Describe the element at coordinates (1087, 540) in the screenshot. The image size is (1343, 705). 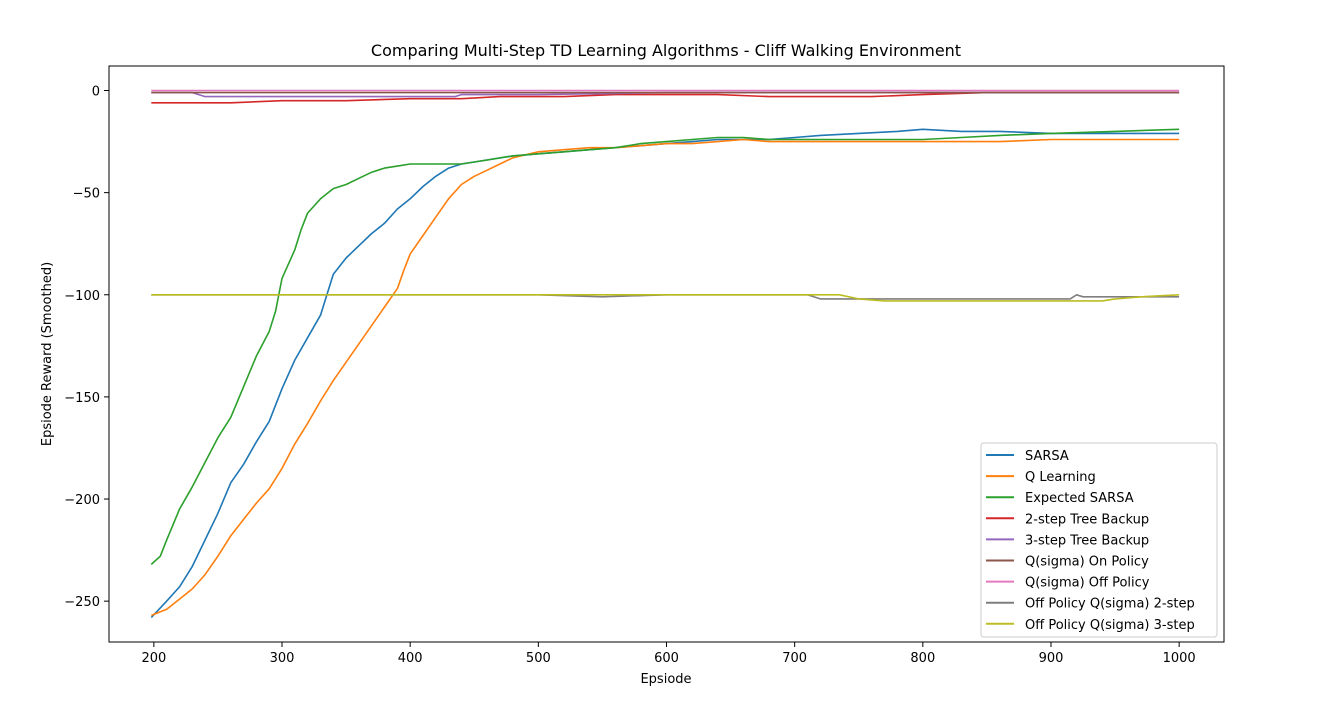
I see `legend-label: 3-step Tree Backup` at that location.